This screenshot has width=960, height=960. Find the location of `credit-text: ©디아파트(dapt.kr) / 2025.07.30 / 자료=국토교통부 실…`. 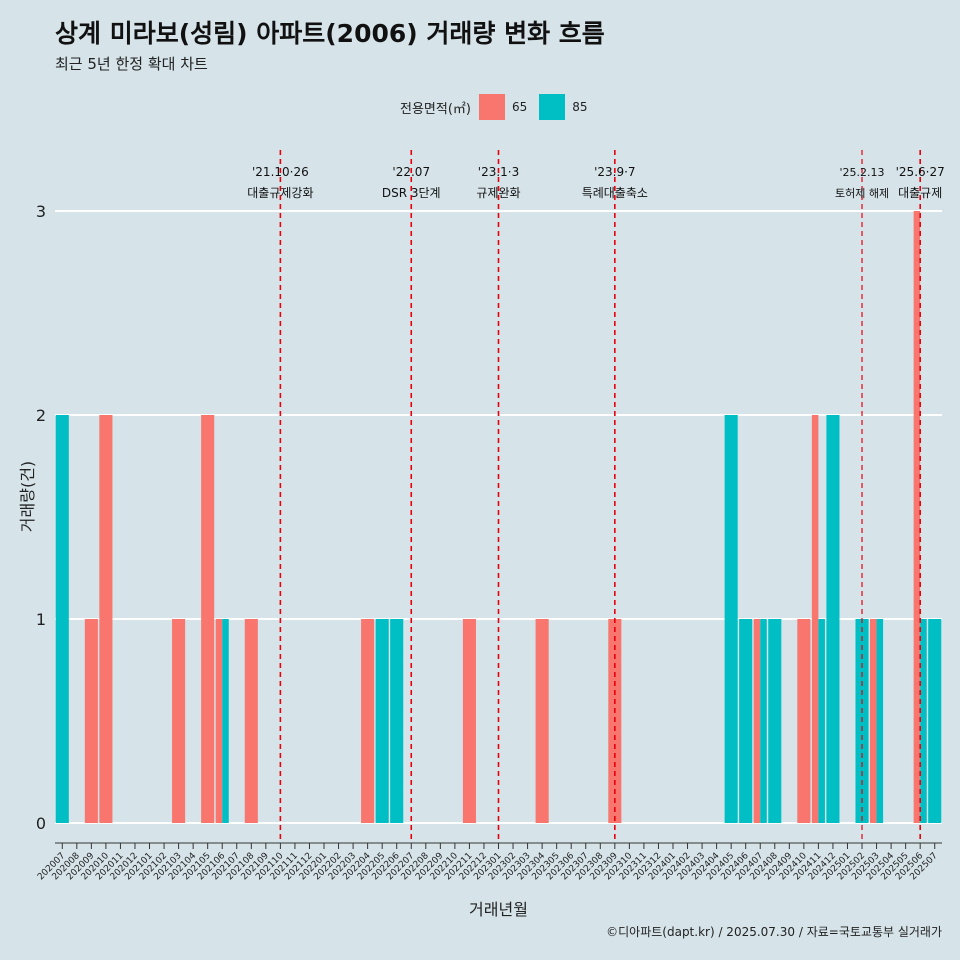

credit-text: ©디아파트(dapt.kr) / 2025.07.30 / 자료=국토교통부 실… is located at coordinates (774, 932).